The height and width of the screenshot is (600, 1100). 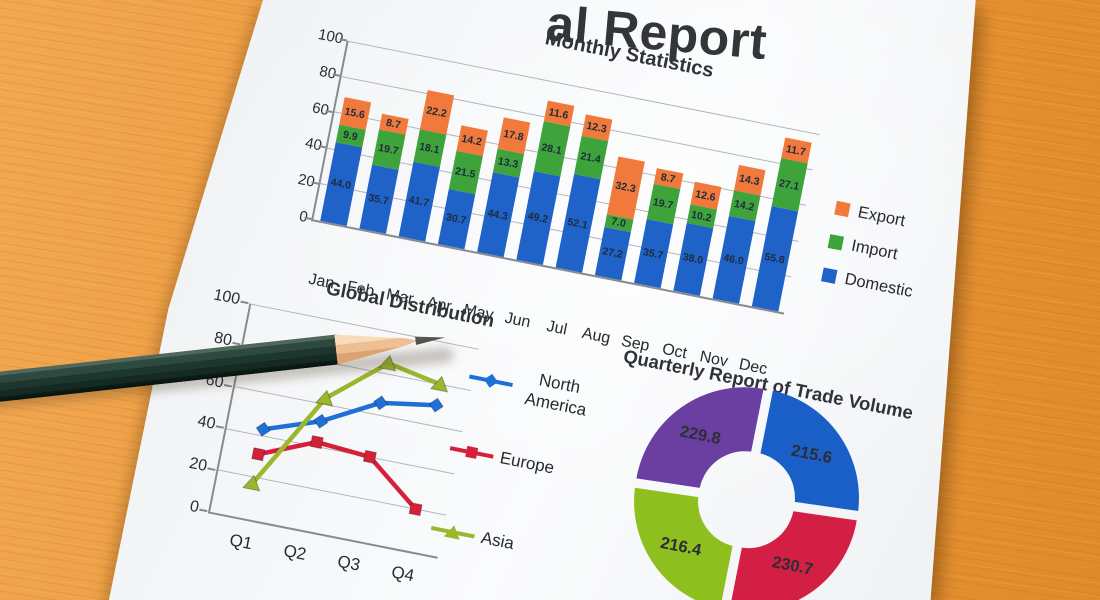 What do you see at coordinates (701, 216) in the screenshot?
I see `bar-value-label: 10.2` at bounding box center [701, 216].